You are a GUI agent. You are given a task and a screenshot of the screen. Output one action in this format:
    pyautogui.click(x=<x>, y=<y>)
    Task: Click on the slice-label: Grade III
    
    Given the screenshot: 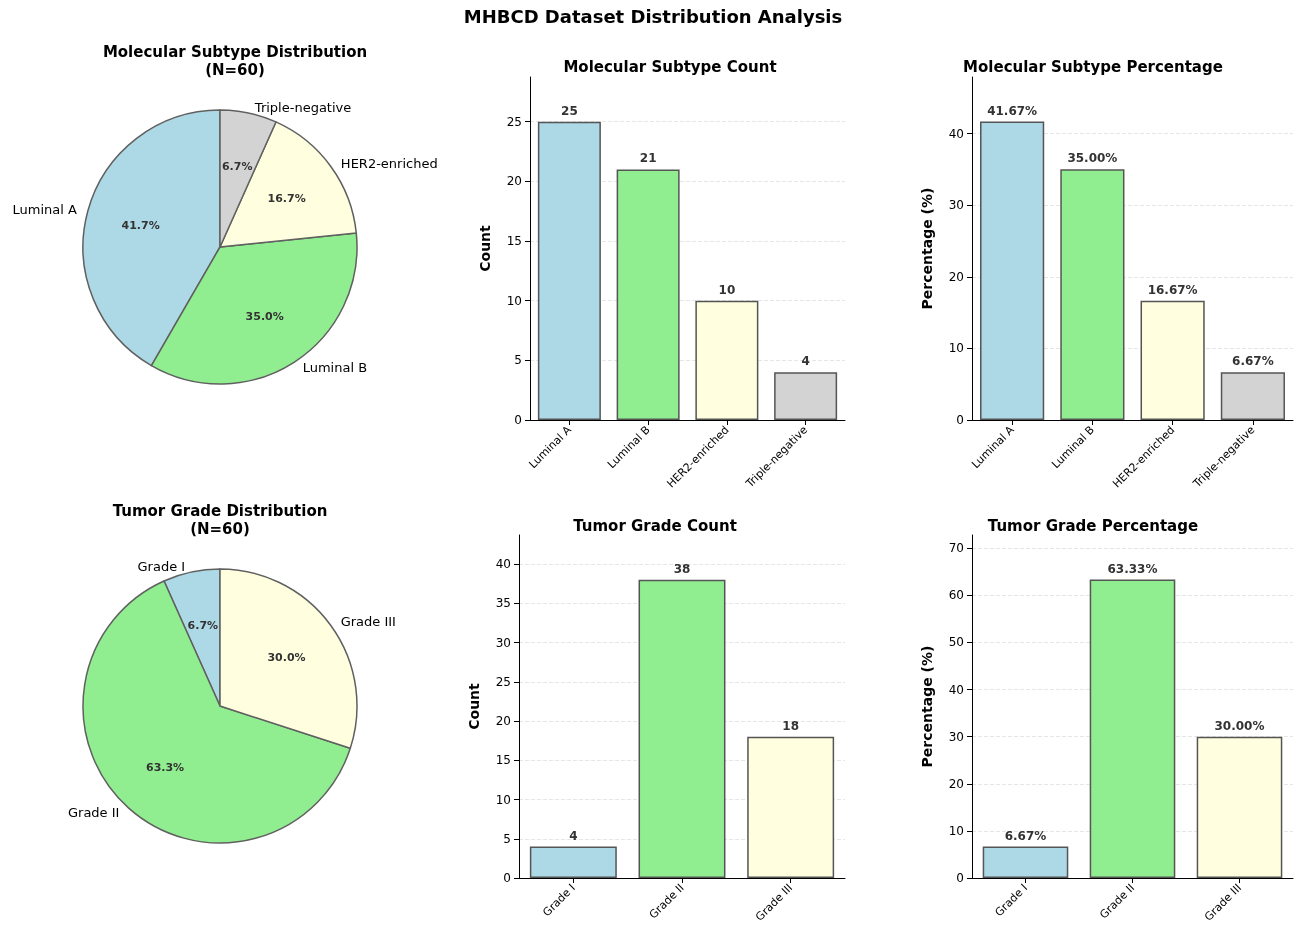 What is the action you would take?
    pyautogui.click(x=368, y=622)
    